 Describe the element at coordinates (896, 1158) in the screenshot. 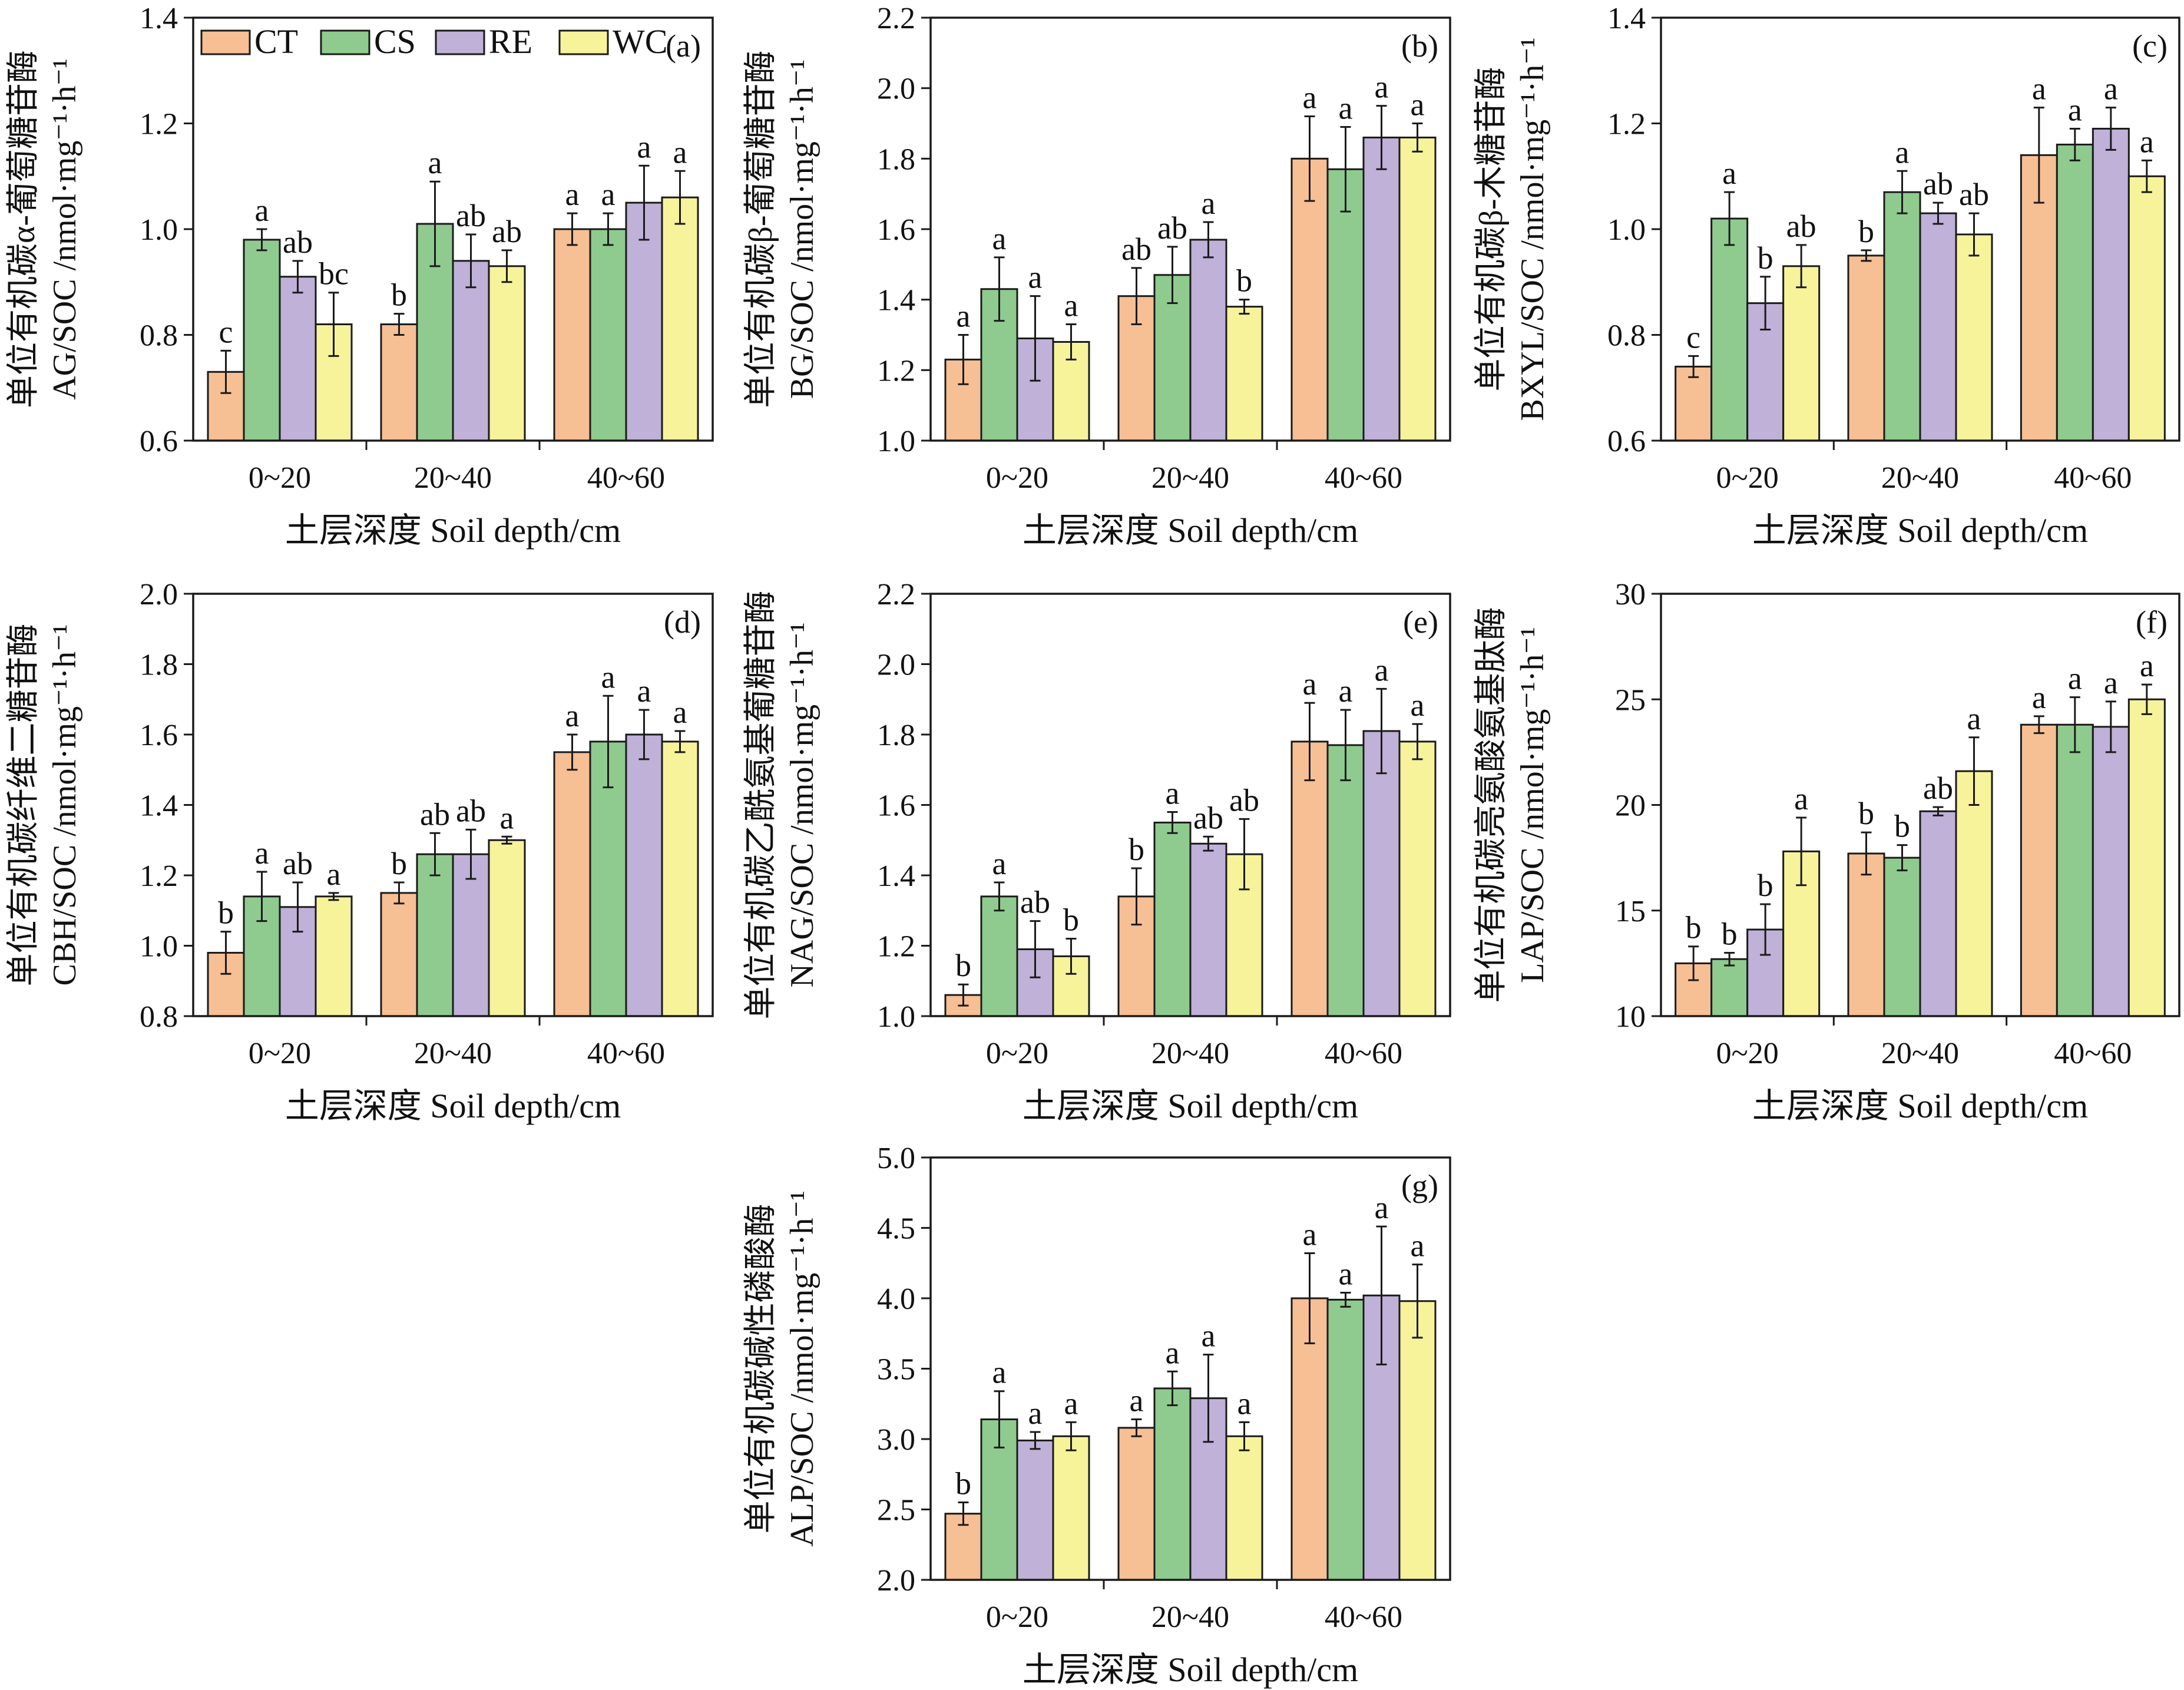

I see `y-tick-label: 5.0` at that location.